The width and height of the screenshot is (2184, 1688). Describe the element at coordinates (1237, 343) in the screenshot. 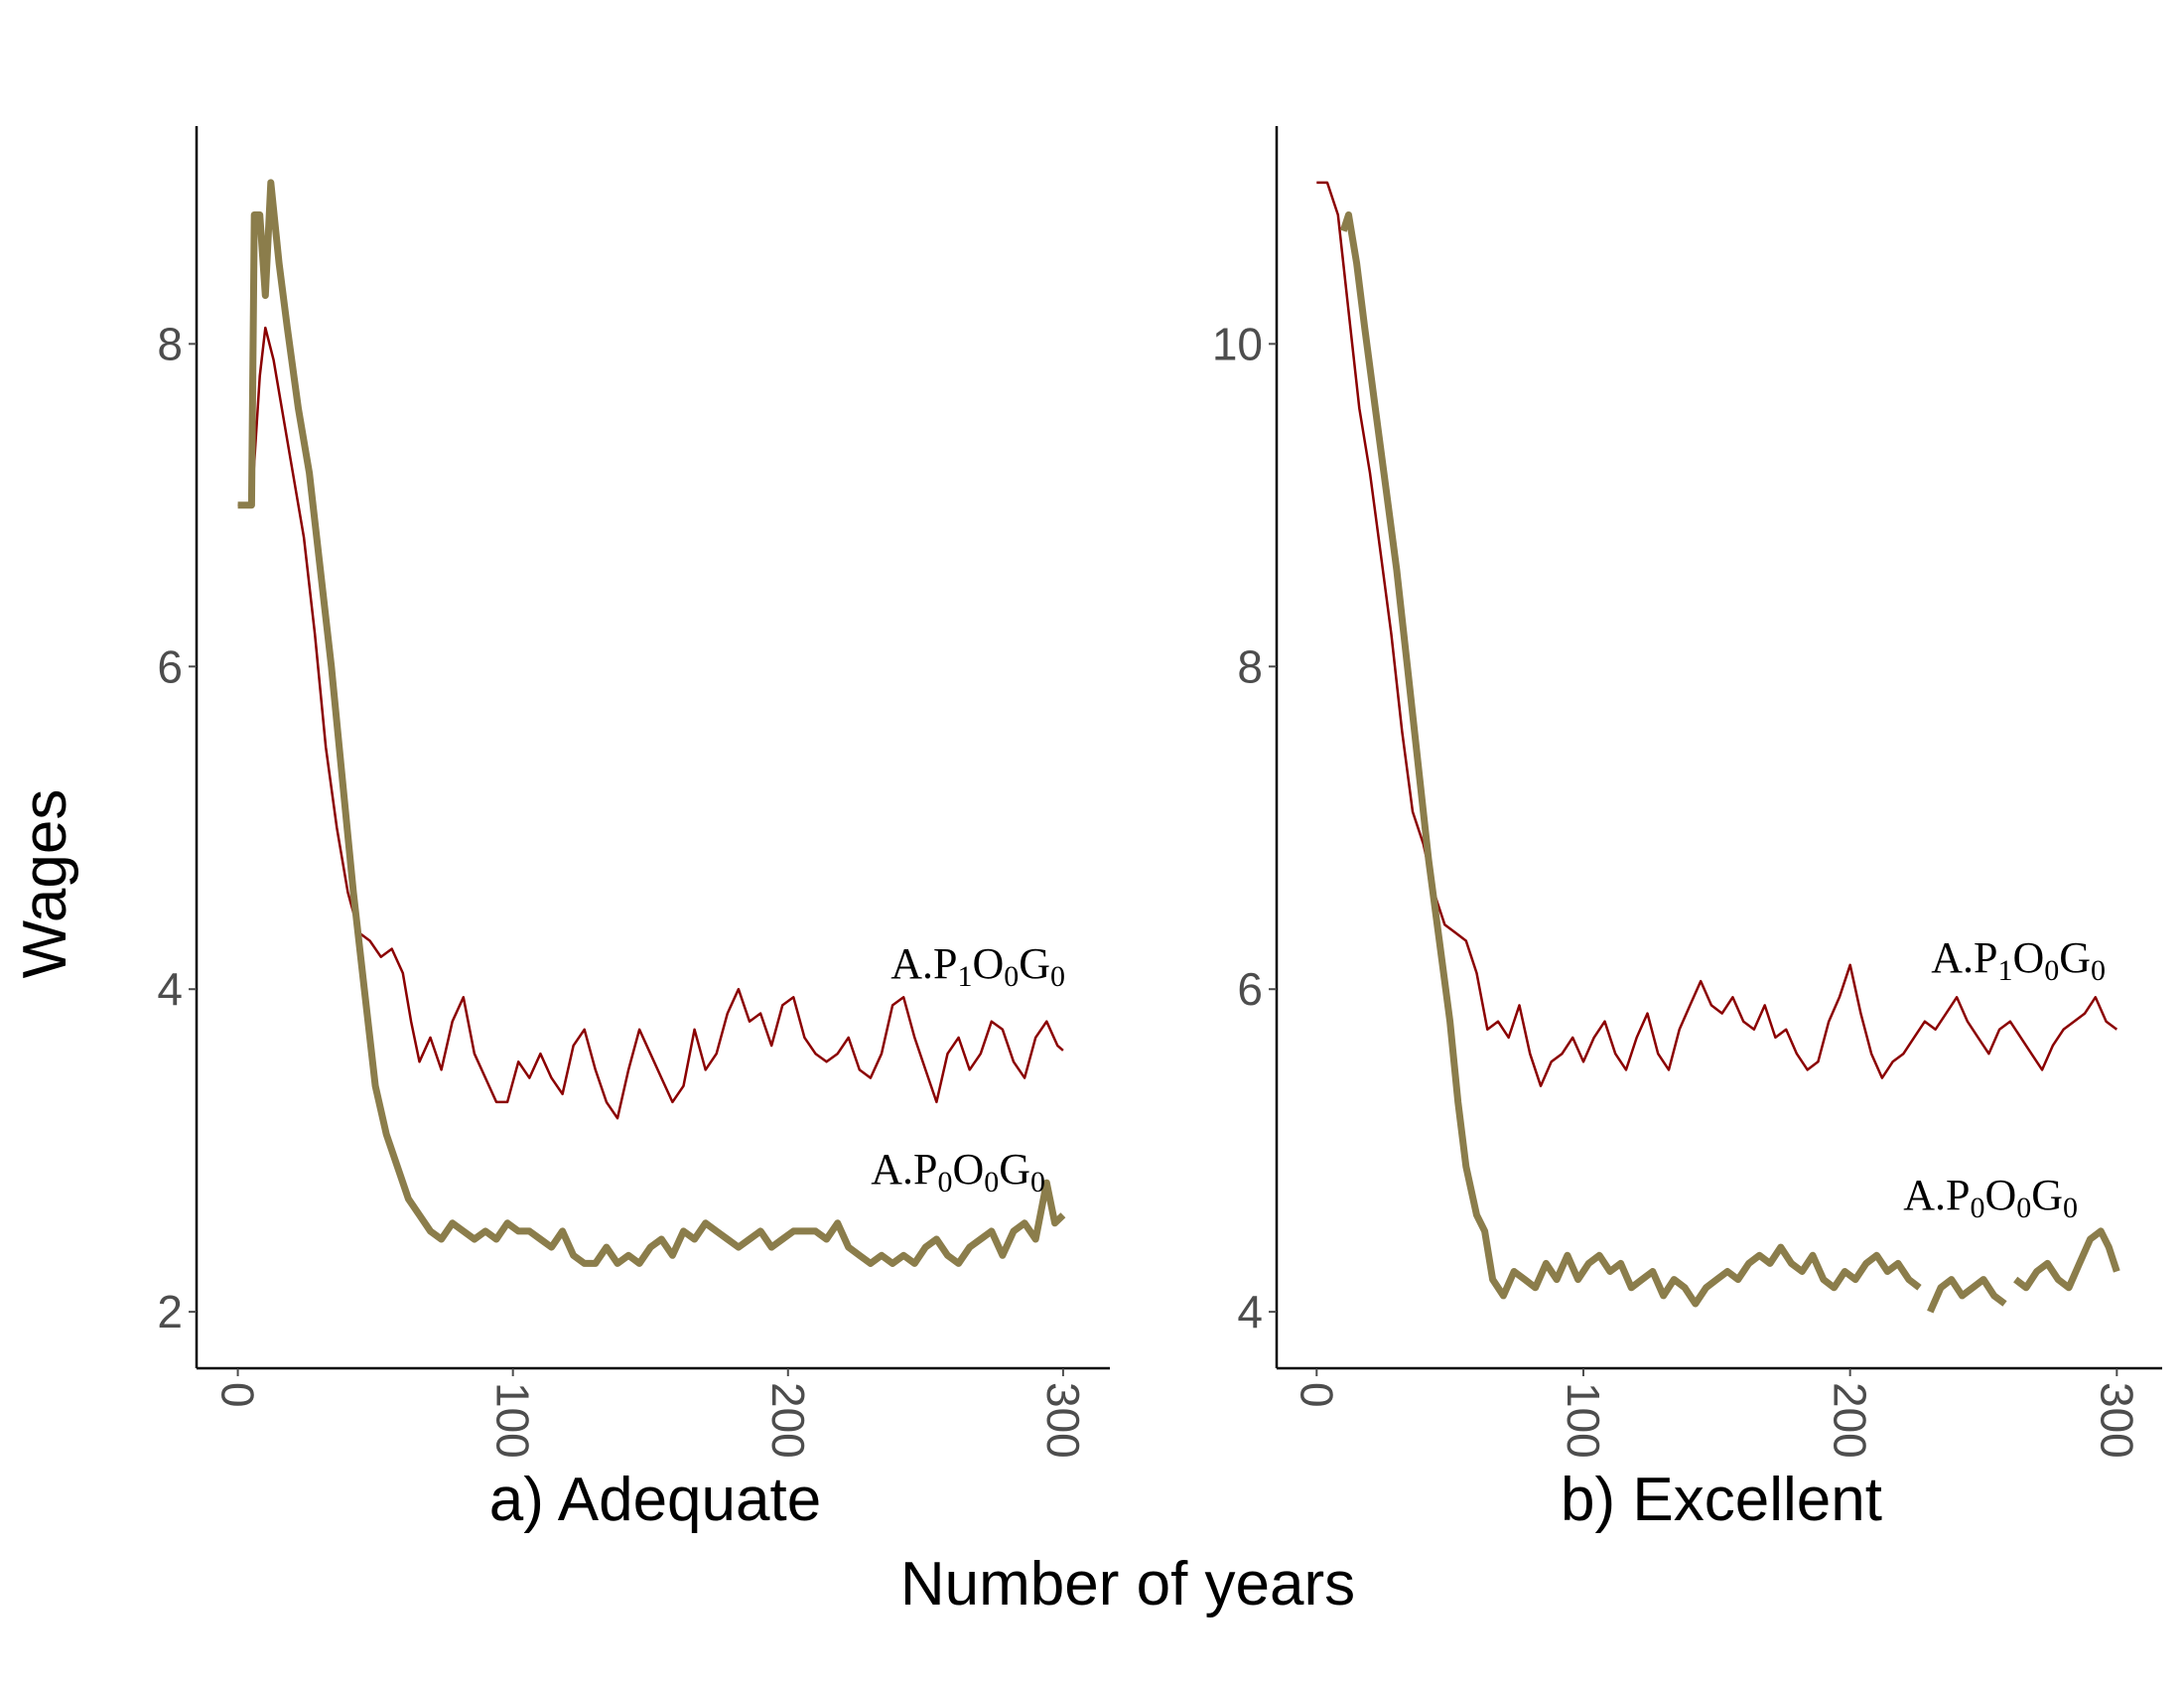

I see `y-tick-label: 10` at that location.